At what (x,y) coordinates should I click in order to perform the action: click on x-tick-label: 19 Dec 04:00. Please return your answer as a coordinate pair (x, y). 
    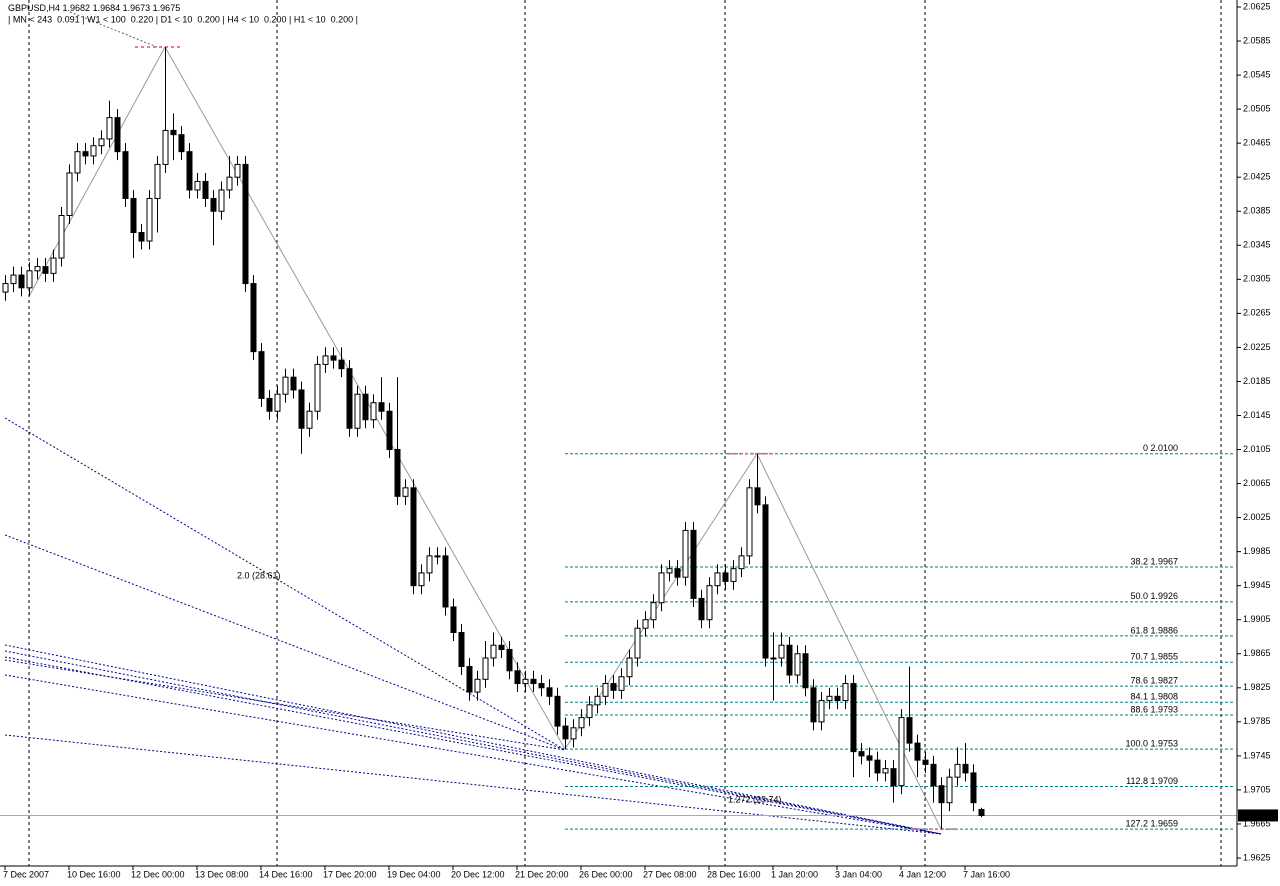
    Looking at the image, I should click on (414, 874).